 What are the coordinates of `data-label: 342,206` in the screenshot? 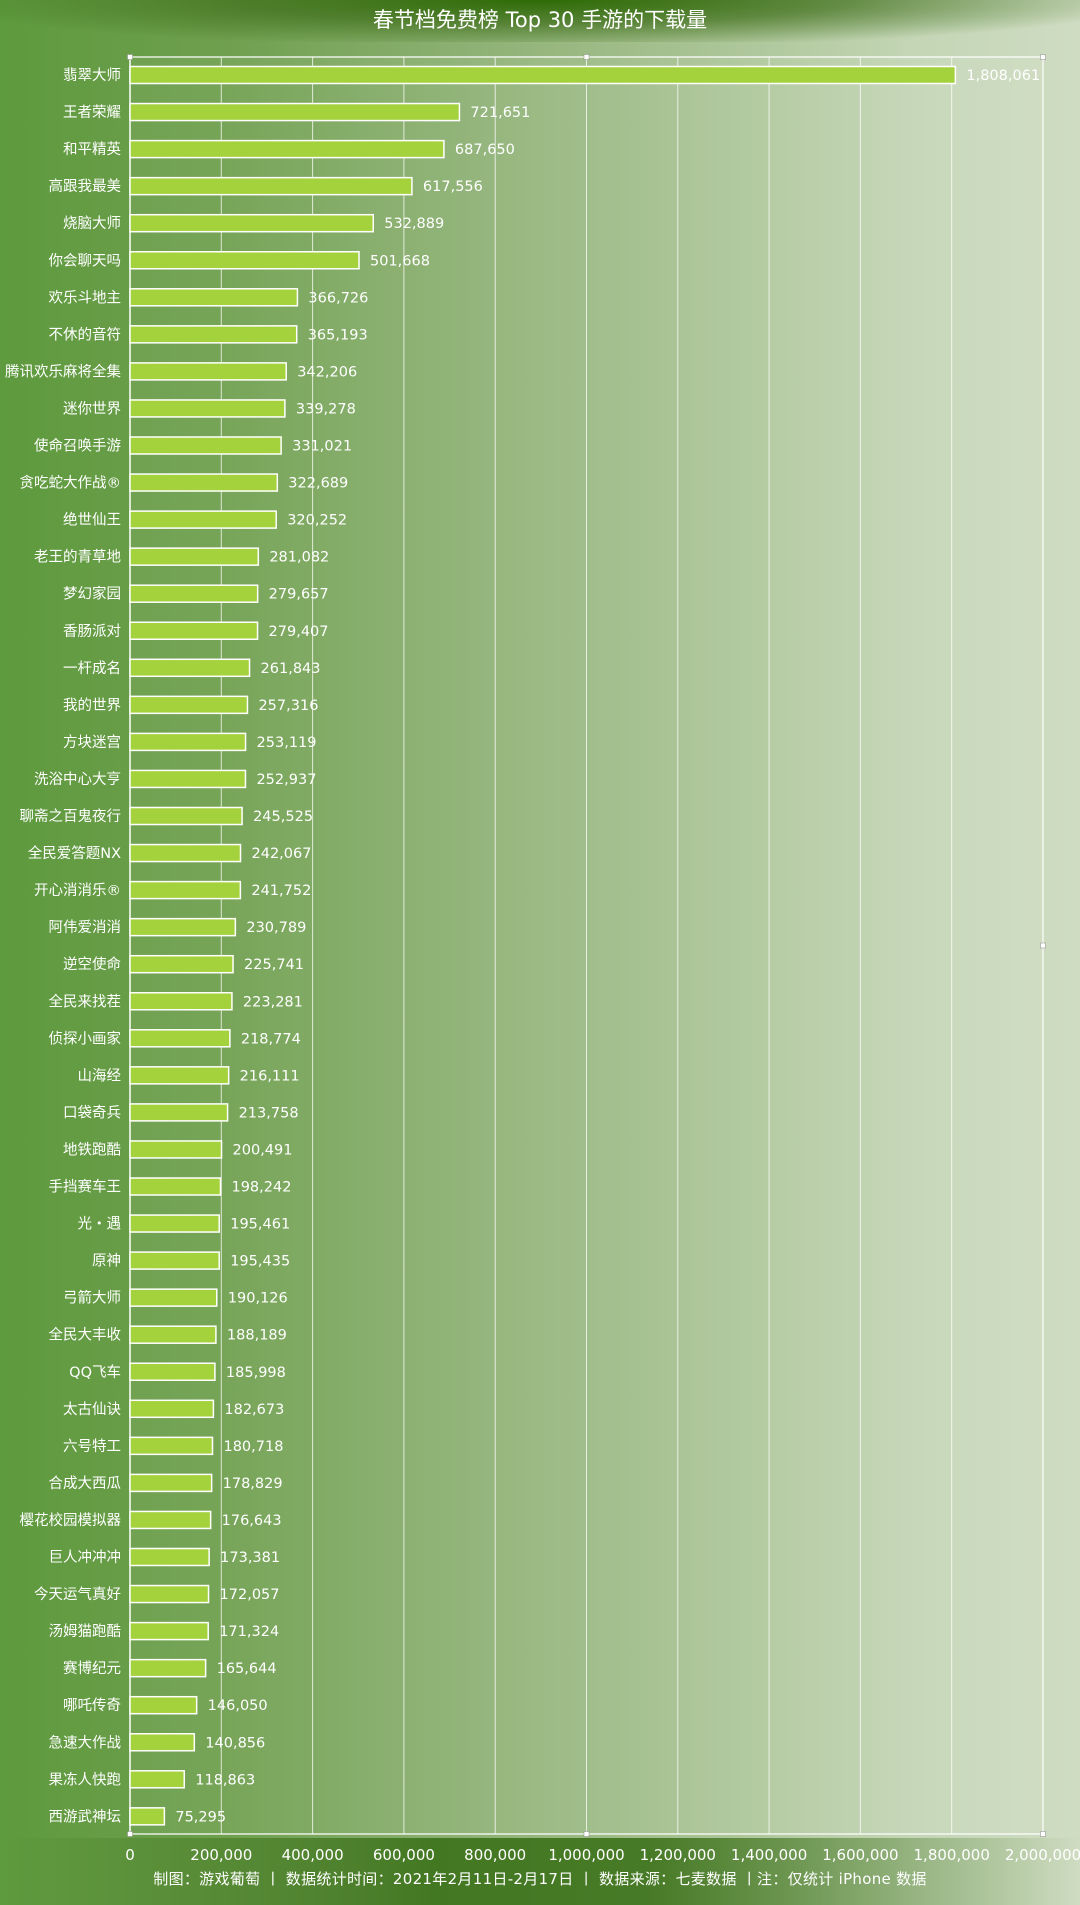 It's located at (327, 372).